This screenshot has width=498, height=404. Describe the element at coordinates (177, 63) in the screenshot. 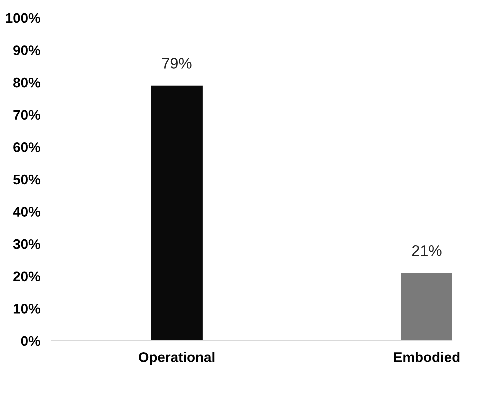

I see `data-label: 79%` at that location.